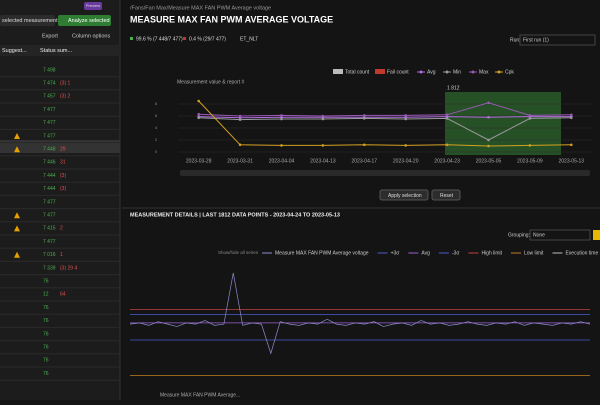  Describe the element at coordinates (457, 72) in the screenshot. I see `legend-label: Min` at that location.